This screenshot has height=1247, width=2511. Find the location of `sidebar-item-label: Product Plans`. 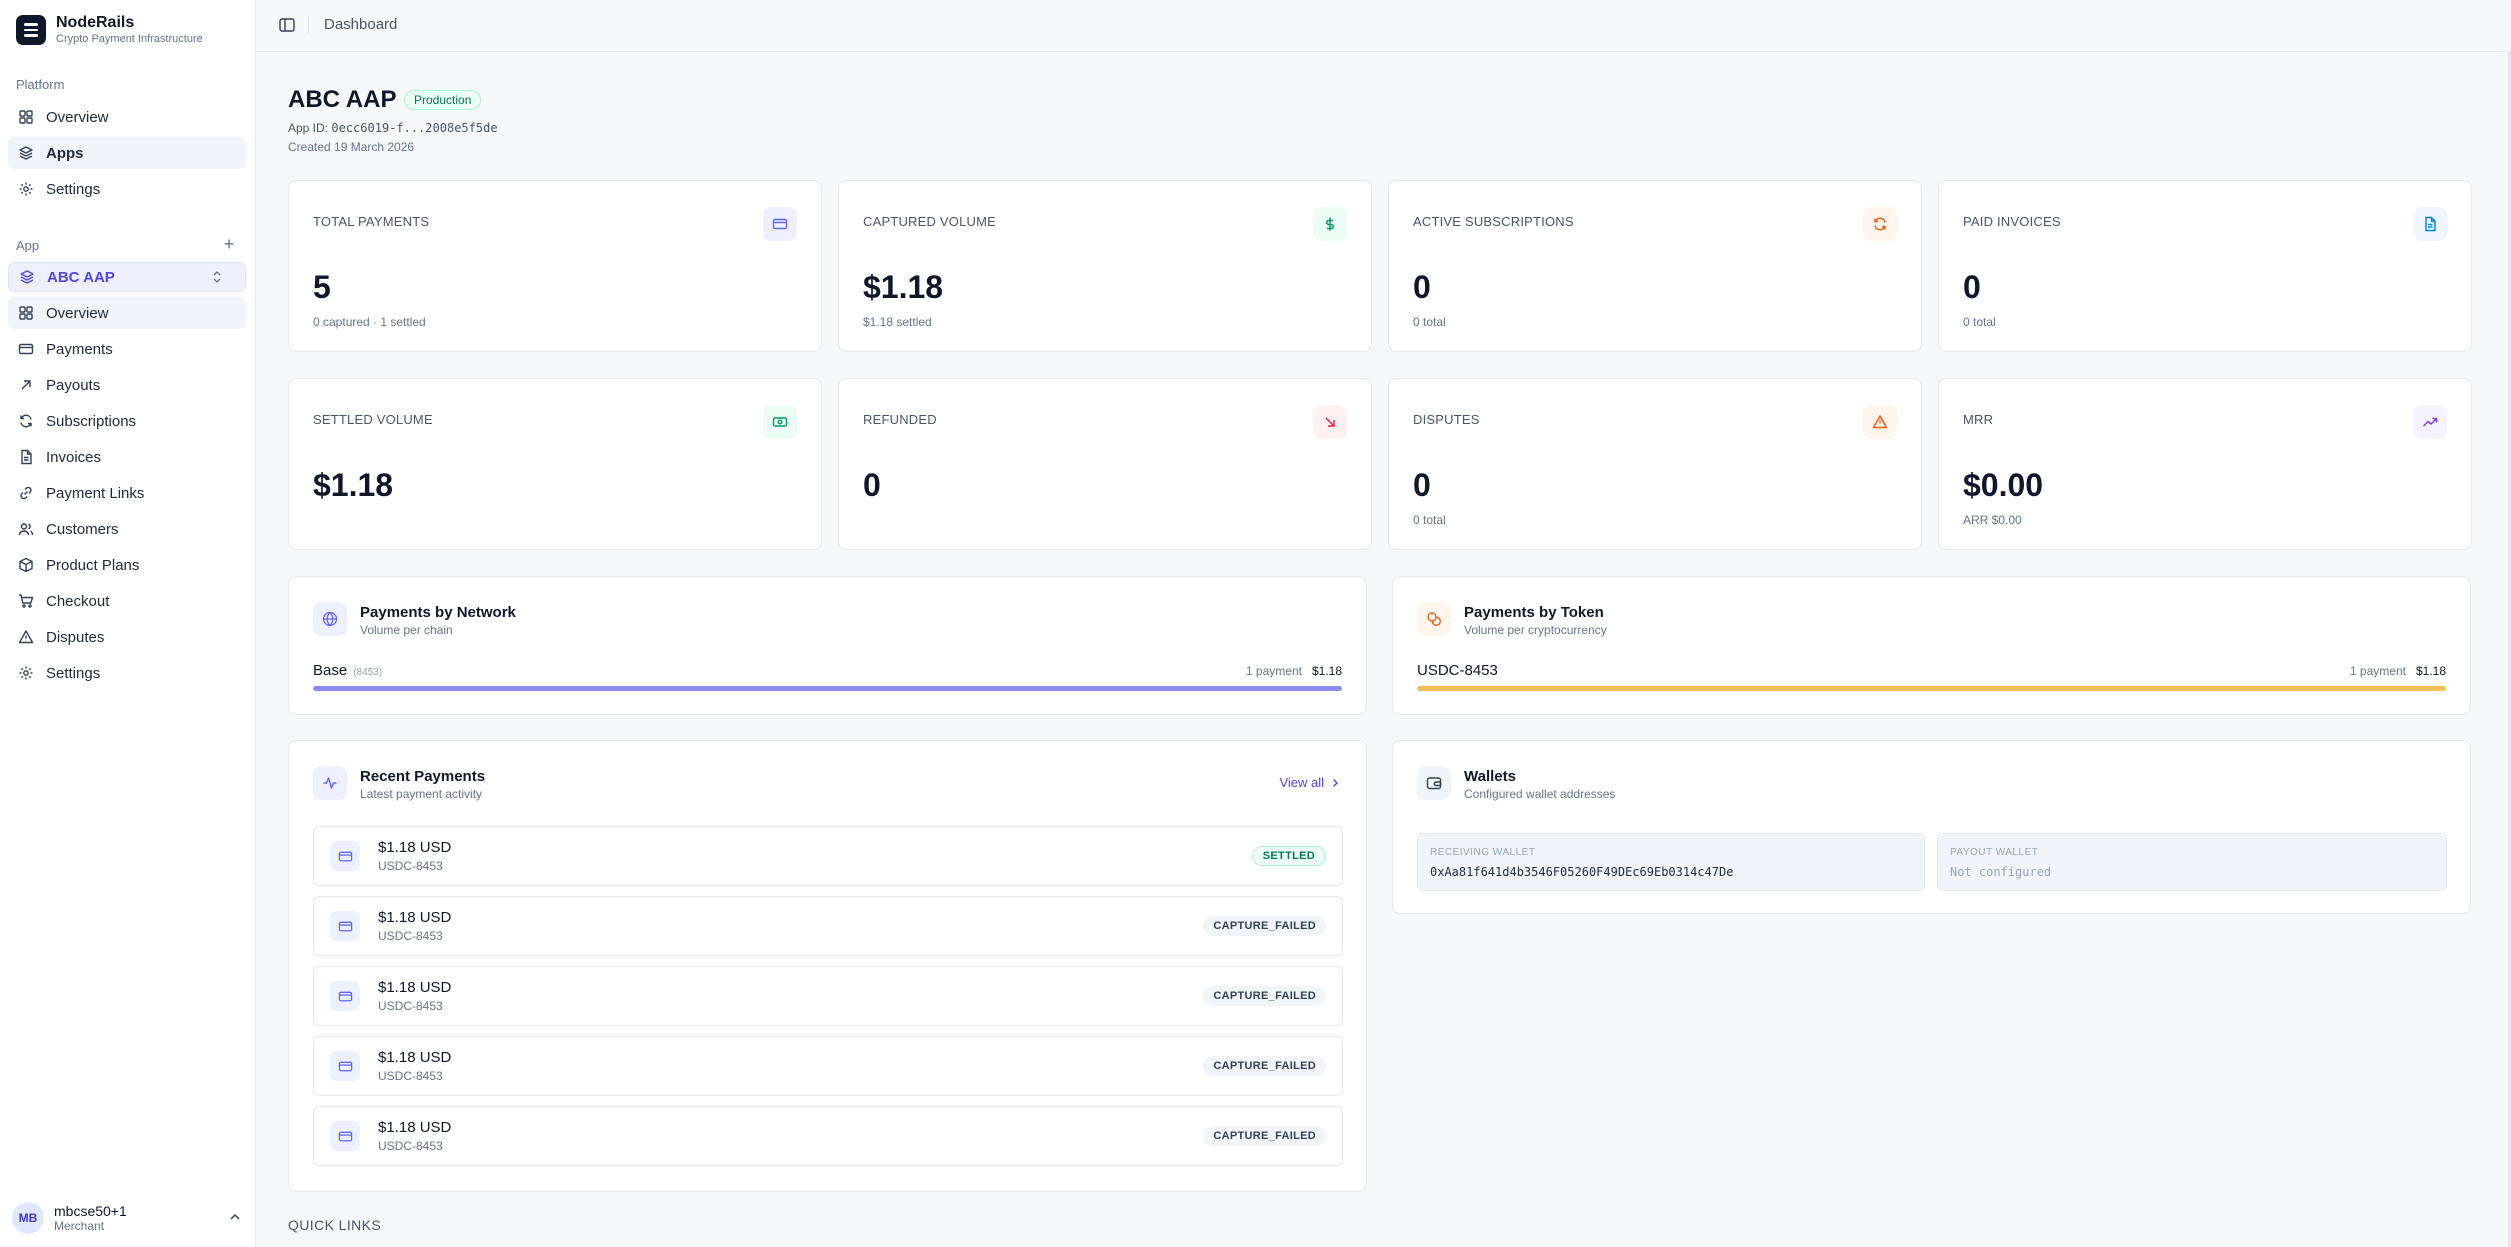

sidebar-item-label: Product Plans is located at coordinates (93, 565).